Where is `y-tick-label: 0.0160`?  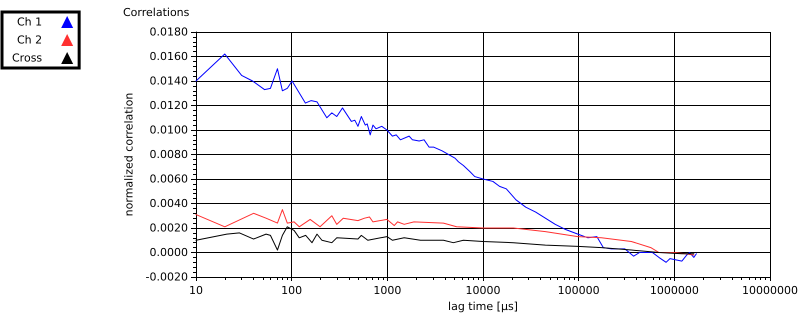 y-tick-label: 0.0160 is located at coordinates (169, 56).